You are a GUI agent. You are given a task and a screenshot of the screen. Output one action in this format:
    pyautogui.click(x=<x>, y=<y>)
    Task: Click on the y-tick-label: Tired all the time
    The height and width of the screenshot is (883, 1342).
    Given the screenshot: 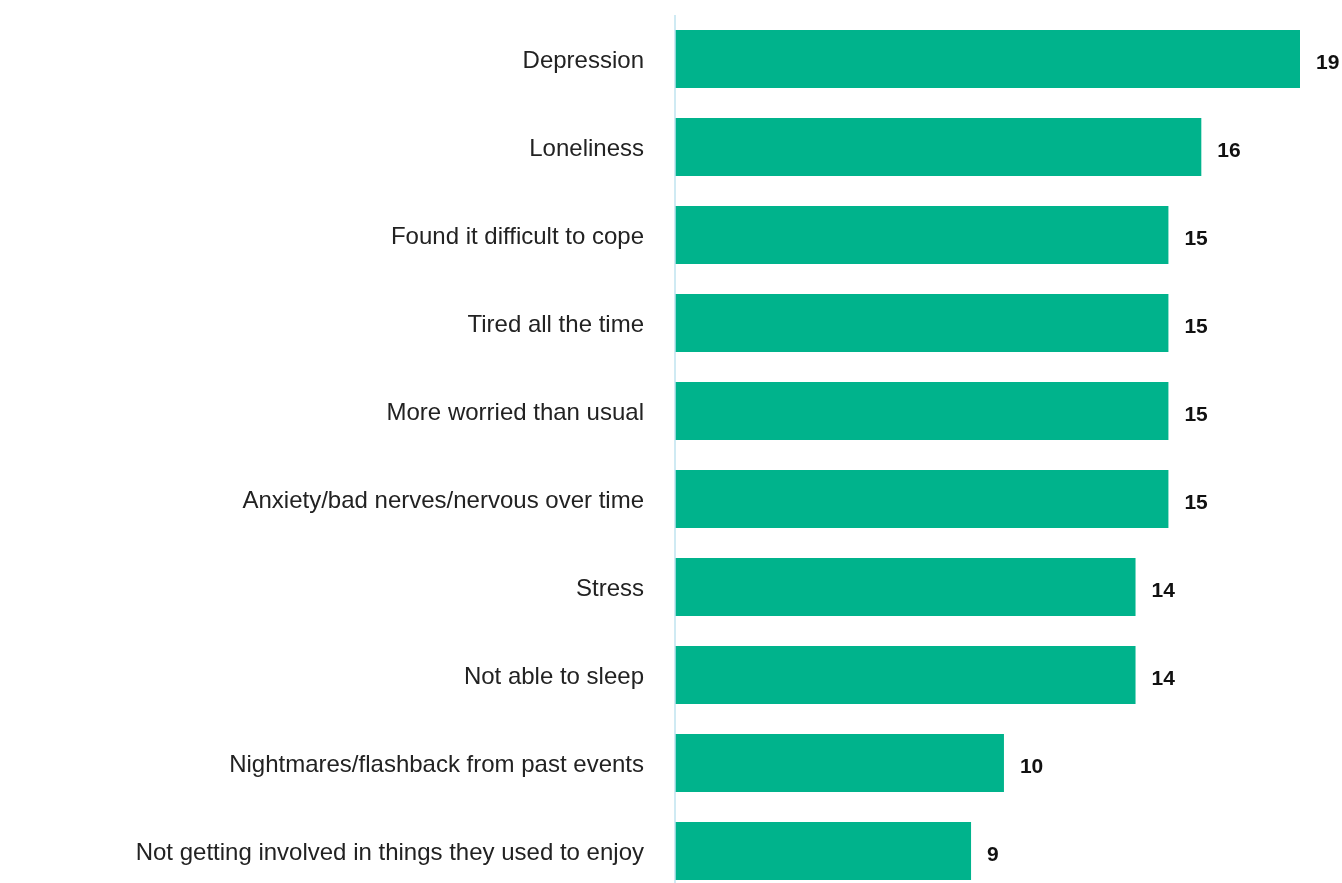 What is the action you would take?
    pyautogui.click(x=555, y=323)
    